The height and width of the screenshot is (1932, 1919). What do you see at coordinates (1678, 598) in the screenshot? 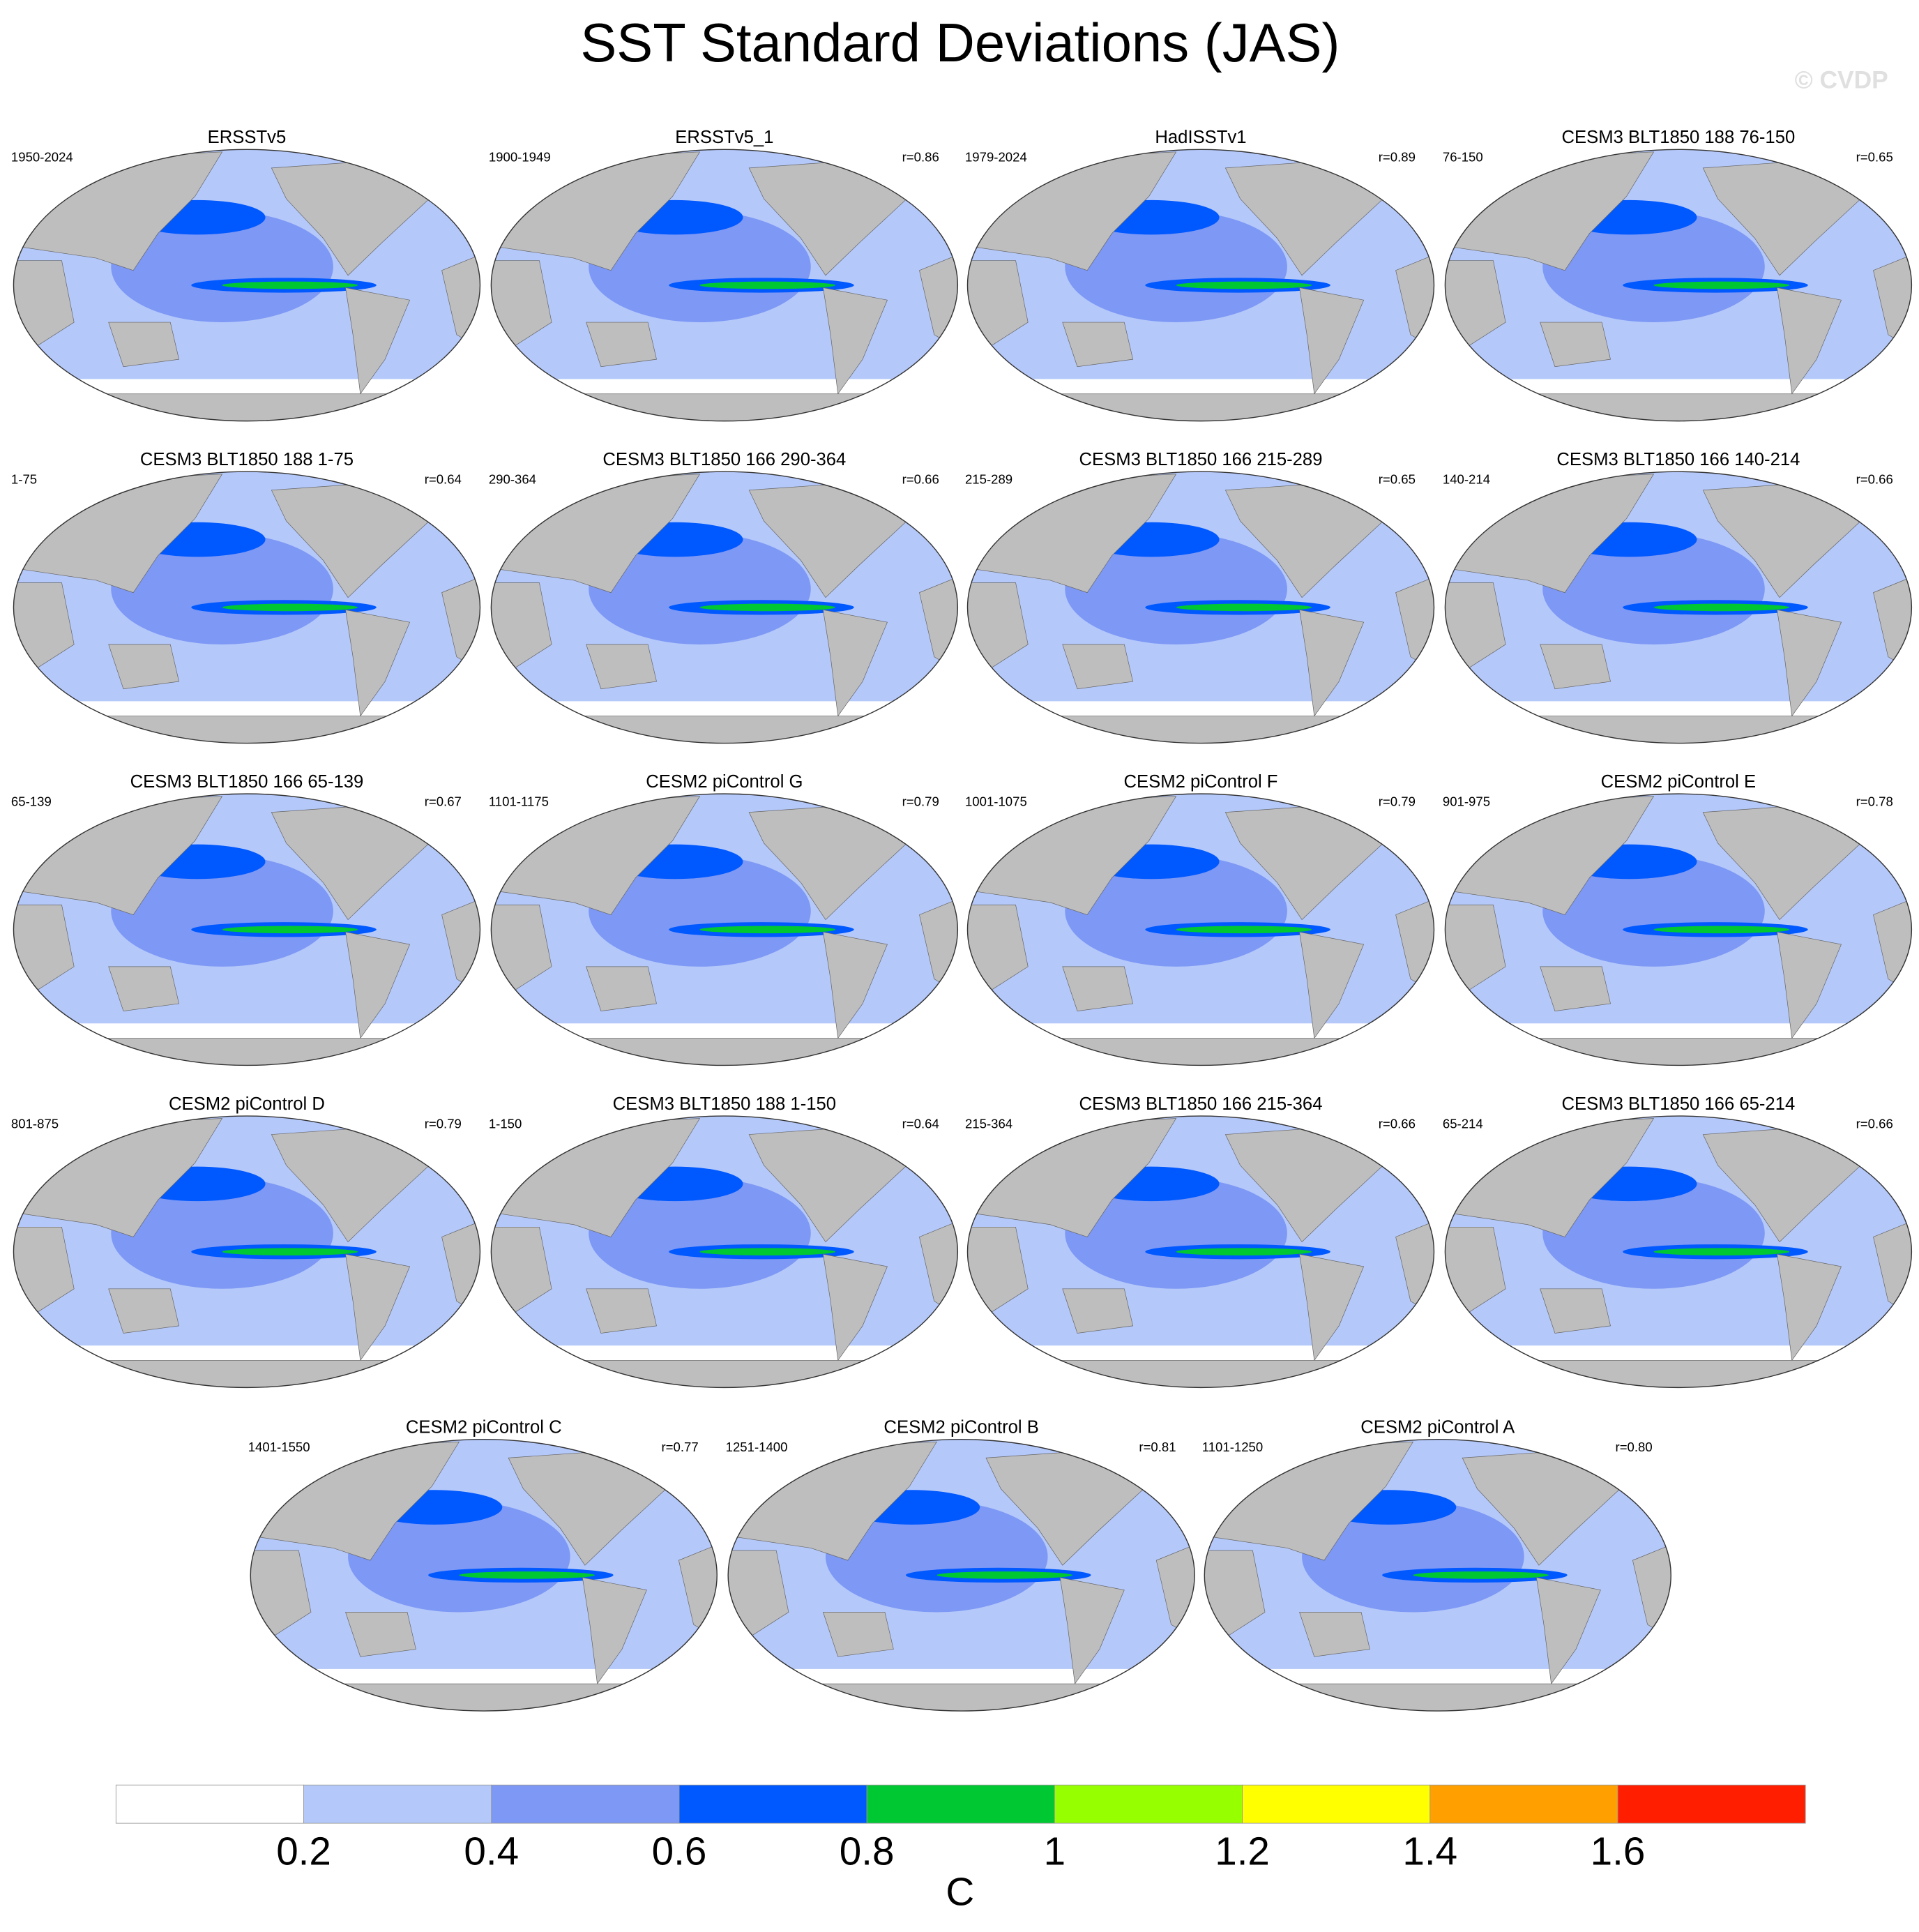
I see `map-panel: CESM3 BLT1850 166 140-214 140-214 r=0.66` at bounding box center [1678, 598].